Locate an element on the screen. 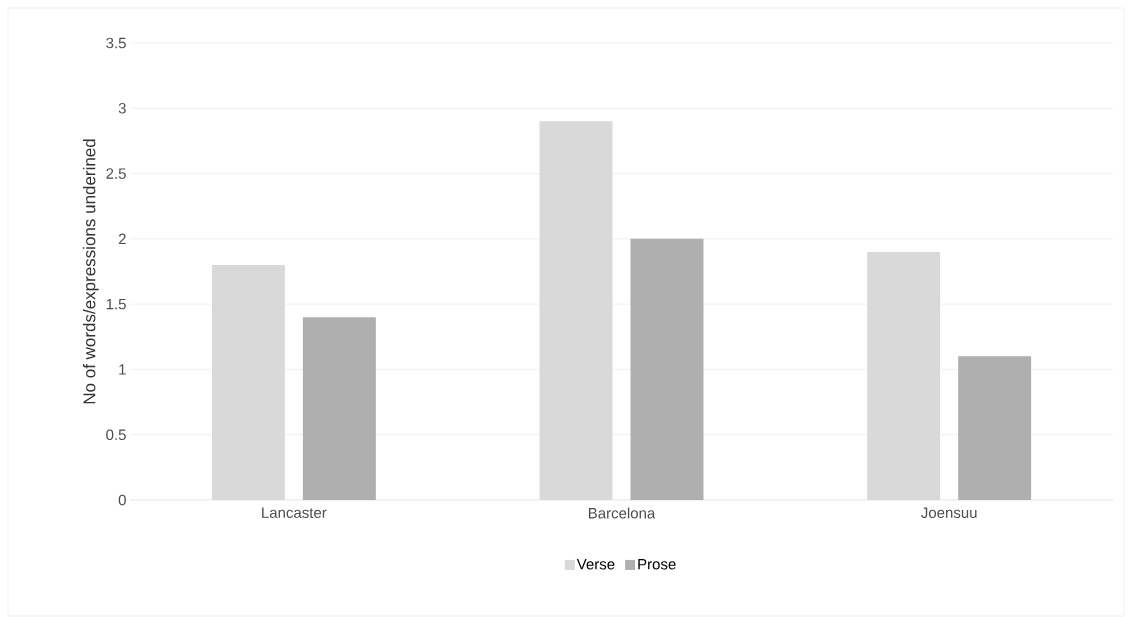  y-tick-label: 1 is located at coordinates (122, 369).